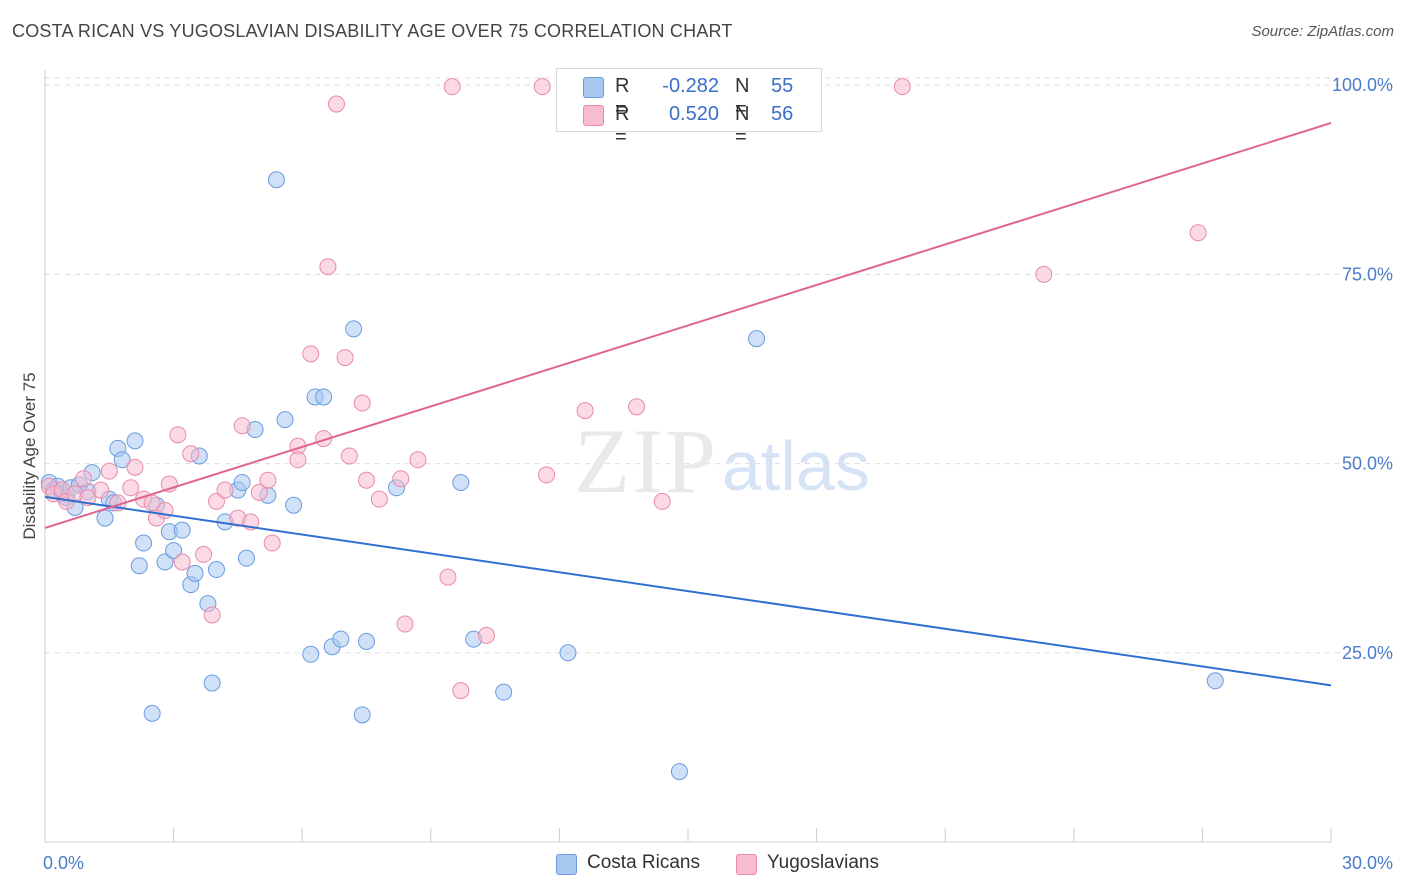  I want to click on source-label: Source: ZipAtlas.com, so click(1322, 31).